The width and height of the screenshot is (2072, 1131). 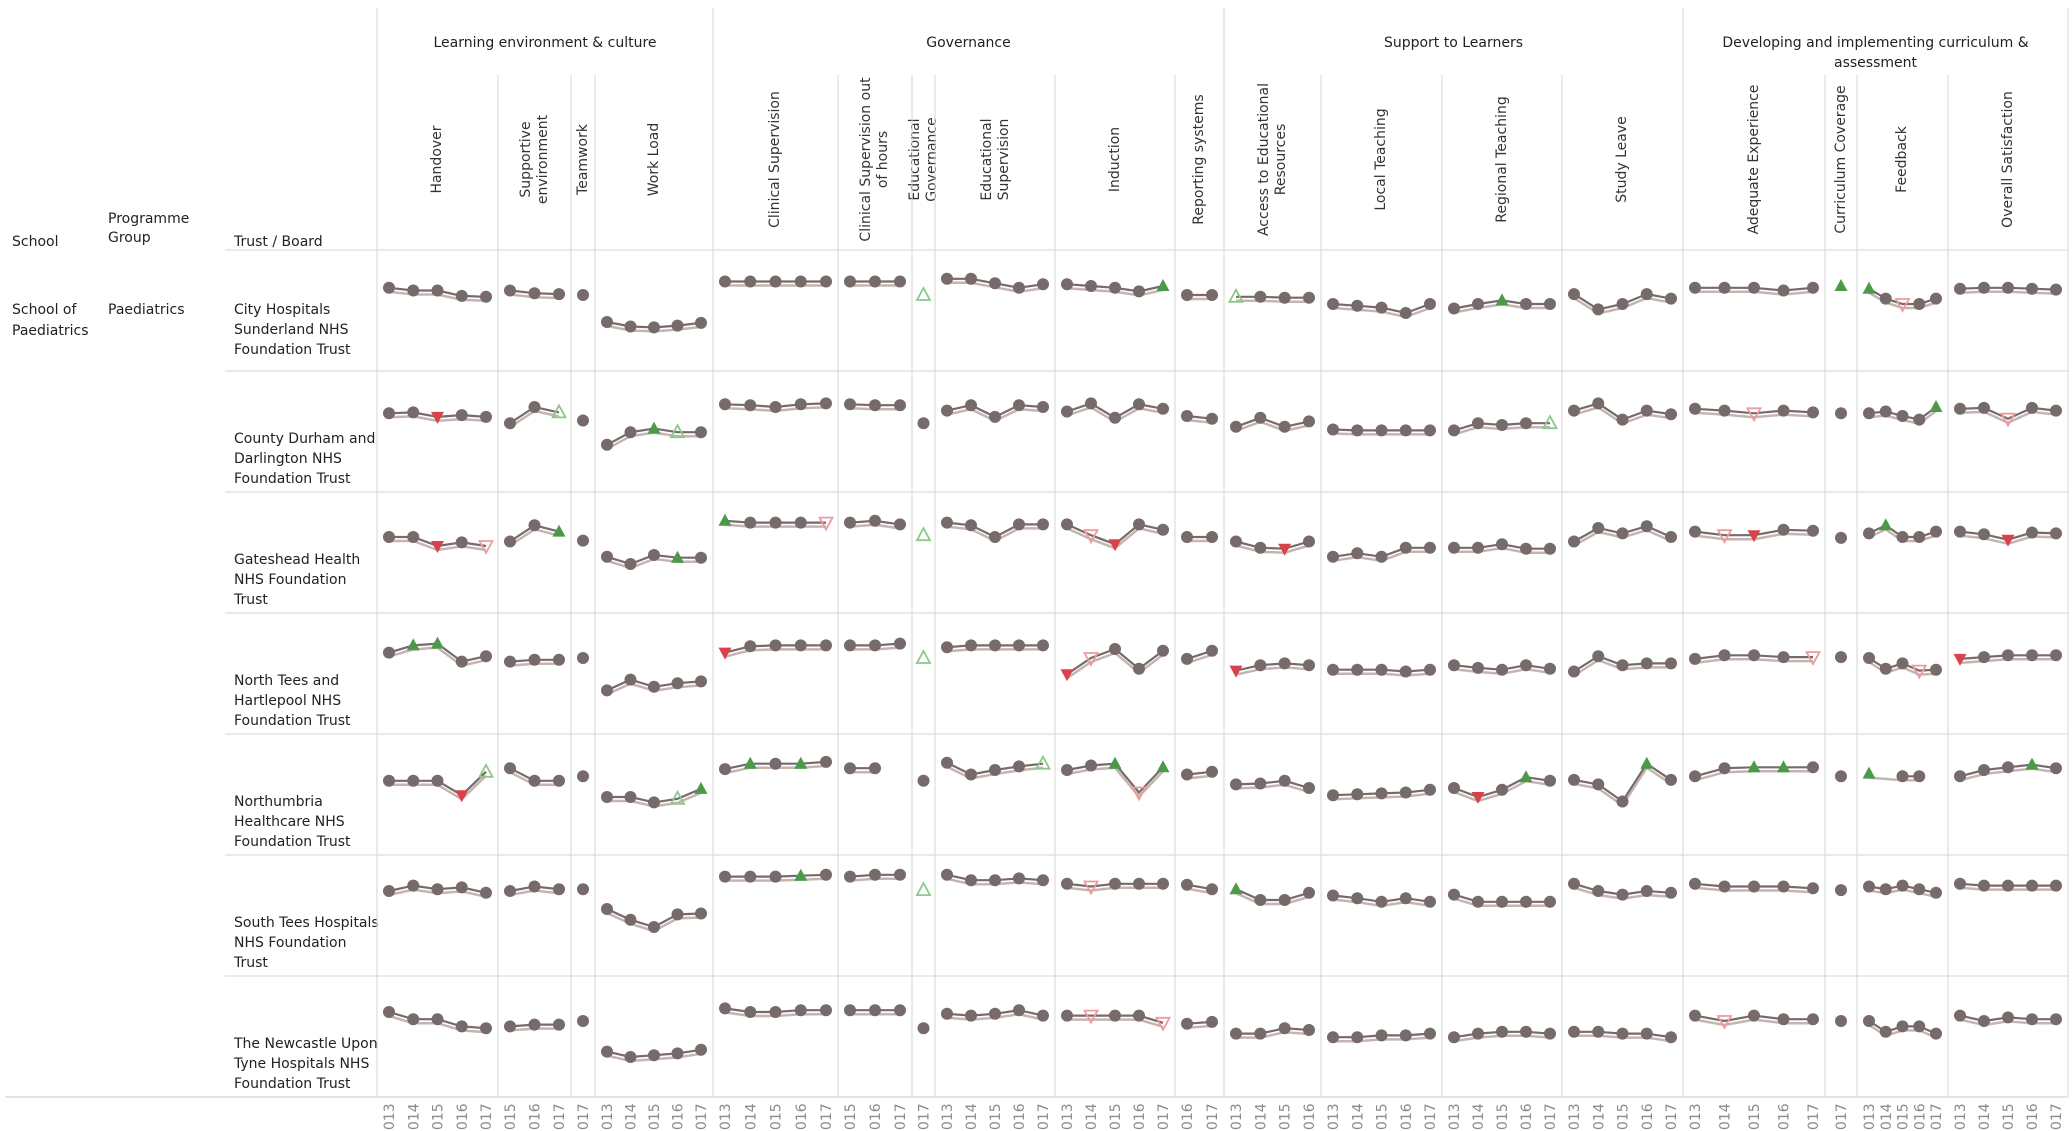 What do you see at coordinates (2008, 413) in the screenshot?
I see `series-line` at bounding box center [2008, 413].